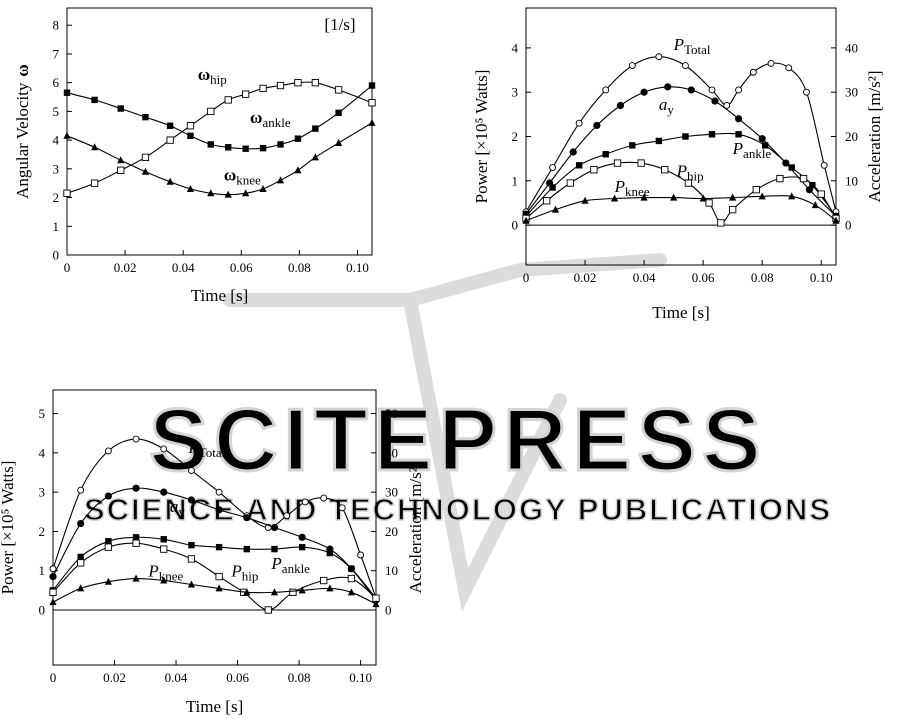 Image resolution: width=915 pixels, height=719 pixels. Describe the element at coordinates (391, 492) in the screenshot. I see `y-right-tick-label: 30` at that location.